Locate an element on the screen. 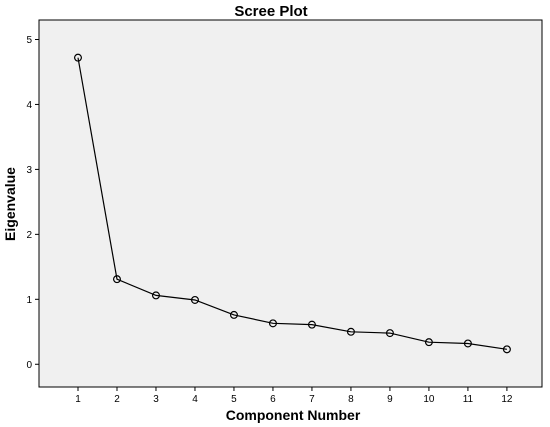 This screenshot has height=427, width=550. x-tick-label: 3 is located at coordinates (156, 399).